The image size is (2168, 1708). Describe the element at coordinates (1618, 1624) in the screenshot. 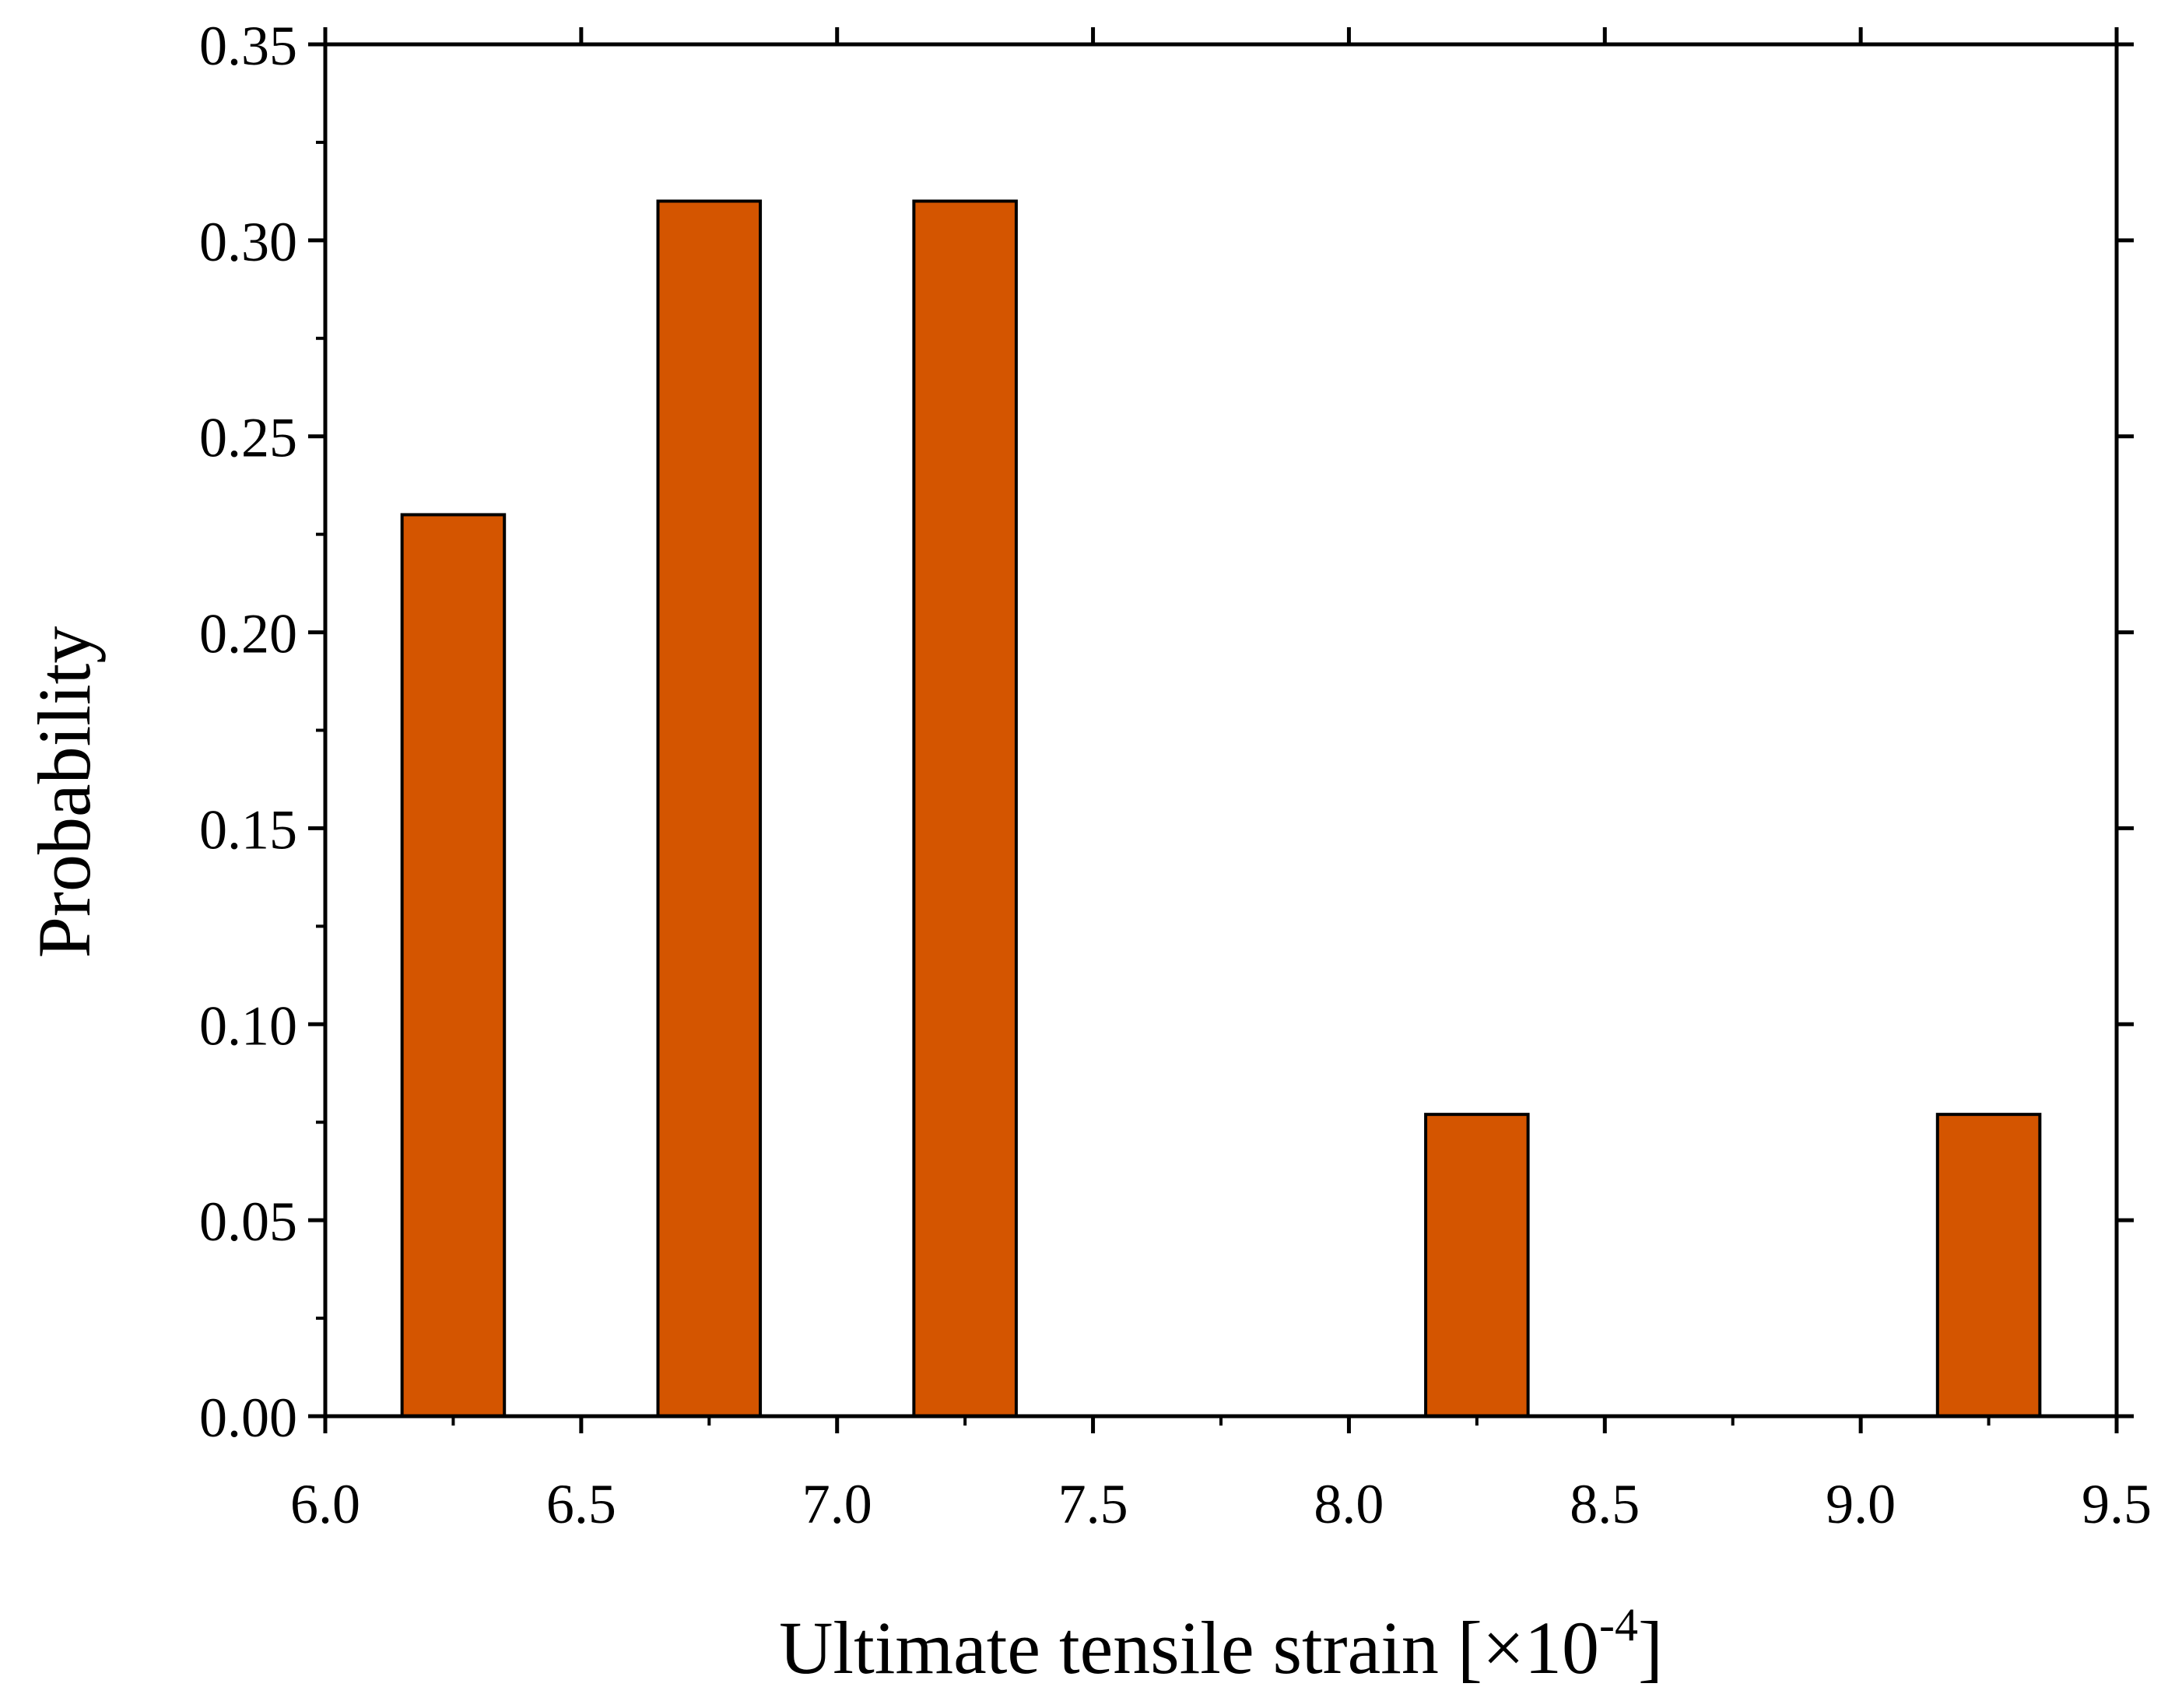

I see `x-axis-label-exponent: -4` at that location.